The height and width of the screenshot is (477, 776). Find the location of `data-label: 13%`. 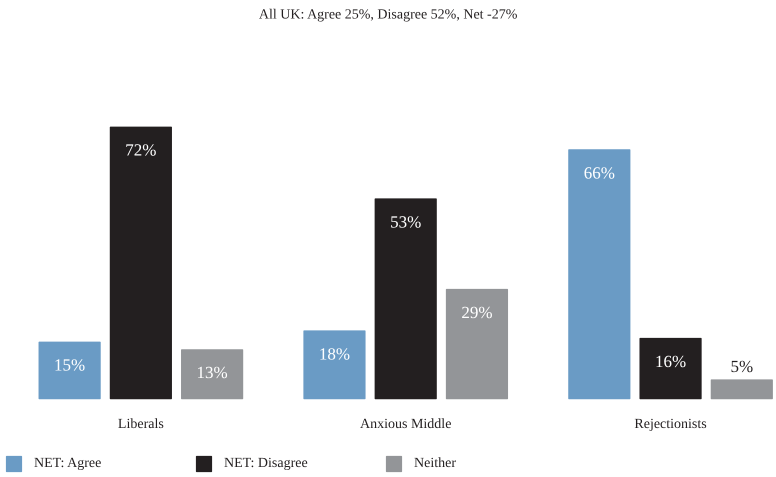

data-label: 13% is located at coordinates (212, 372).